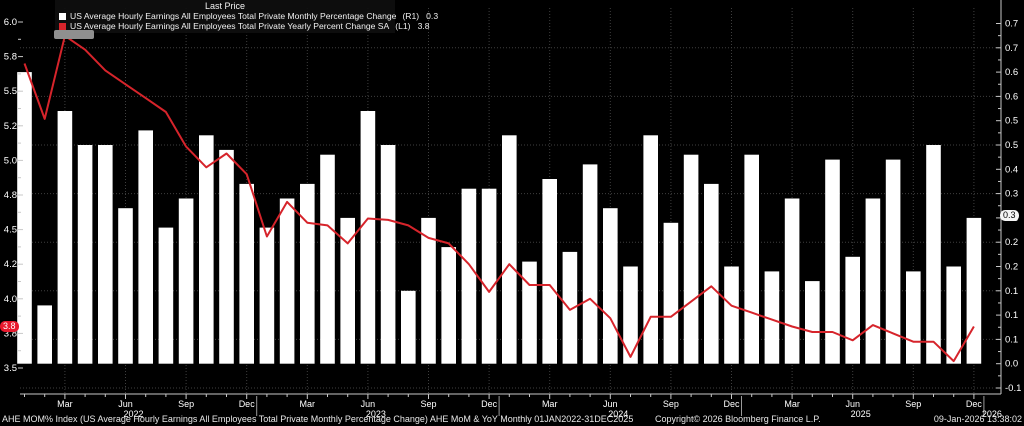 This screenshot has width=1024, height=426. What do you see at coordinates (10, 57) in the screenshot?
I see `left-tick-label: 5.8` at bounding box center [10, 57].